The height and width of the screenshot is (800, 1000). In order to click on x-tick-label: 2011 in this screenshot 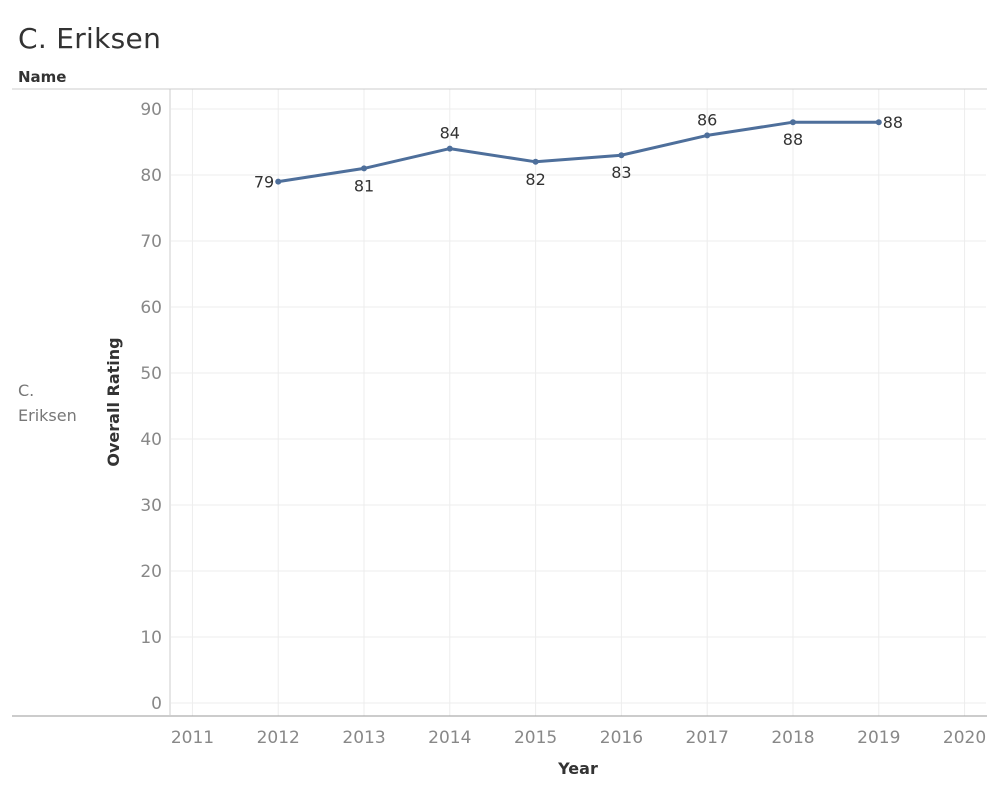, I will do `click(192, 738)`.